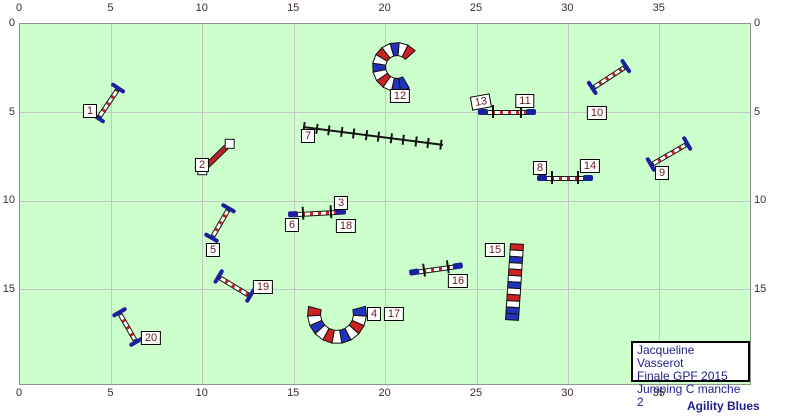  I want to click on axis-bottom-tick-20: 20, so click(384, 393).